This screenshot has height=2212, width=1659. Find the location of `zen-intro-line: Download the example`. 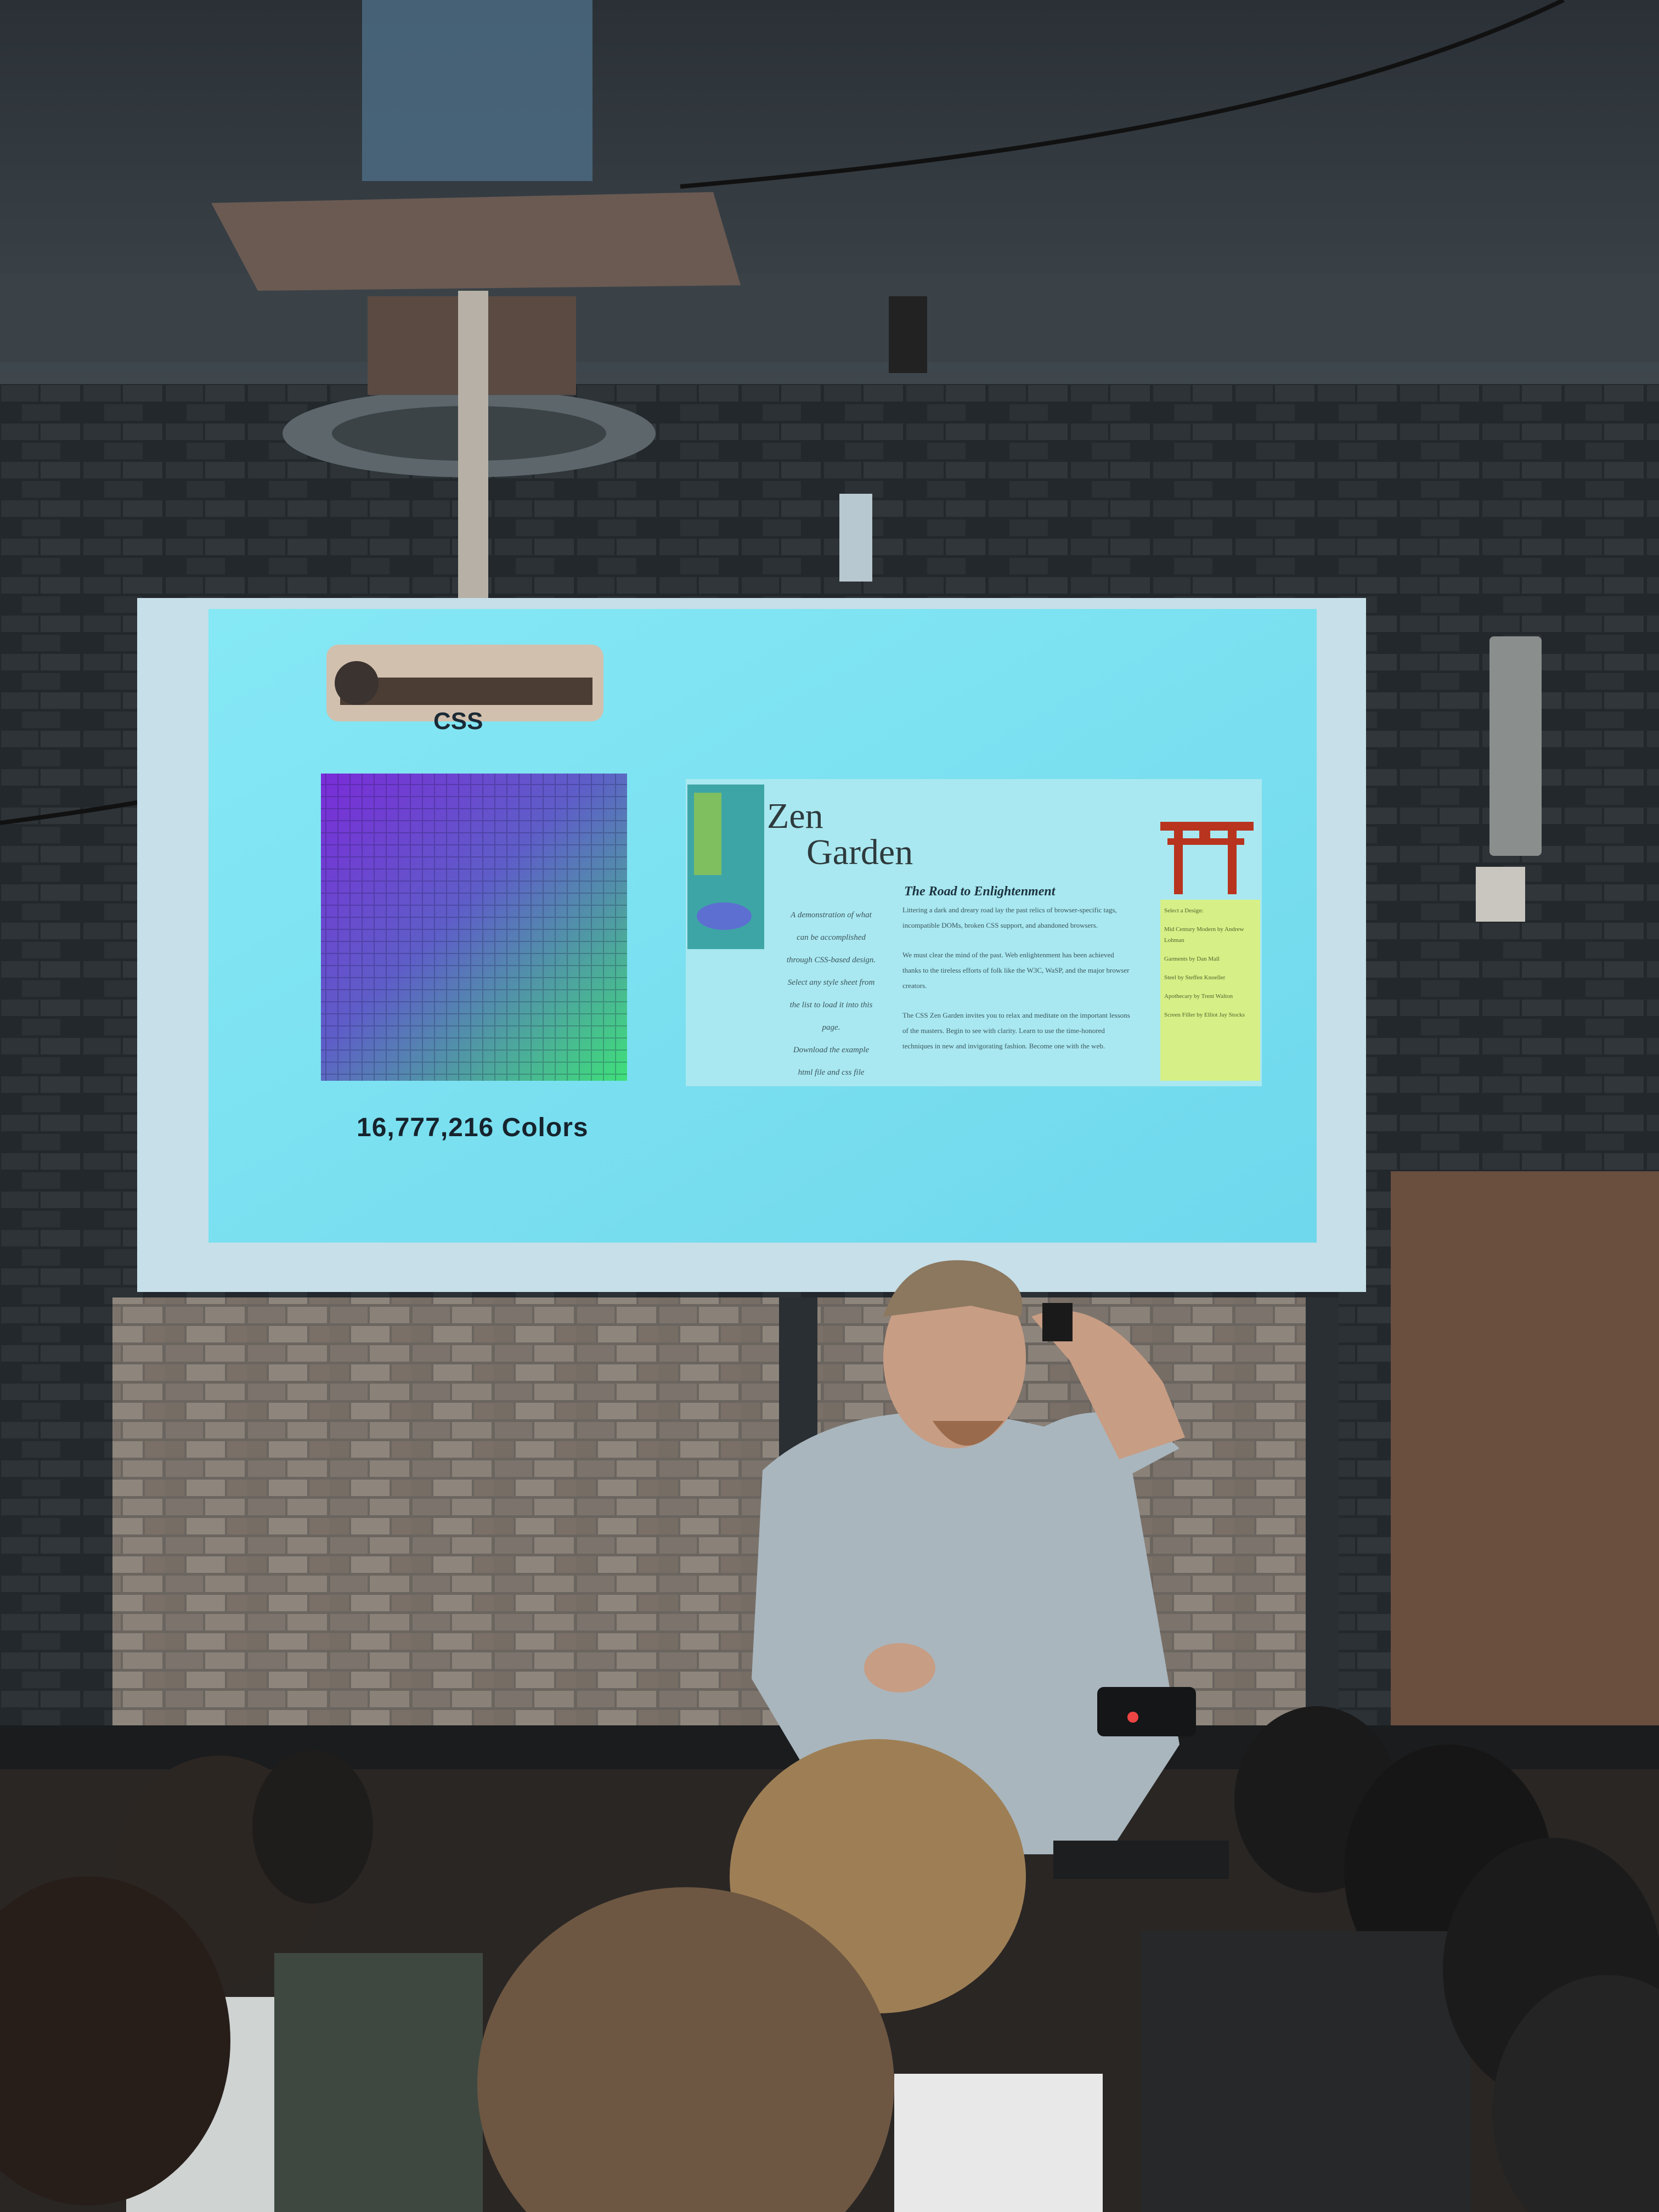

zen-intro-line: Download the example is located at coordinates (831, 1050).